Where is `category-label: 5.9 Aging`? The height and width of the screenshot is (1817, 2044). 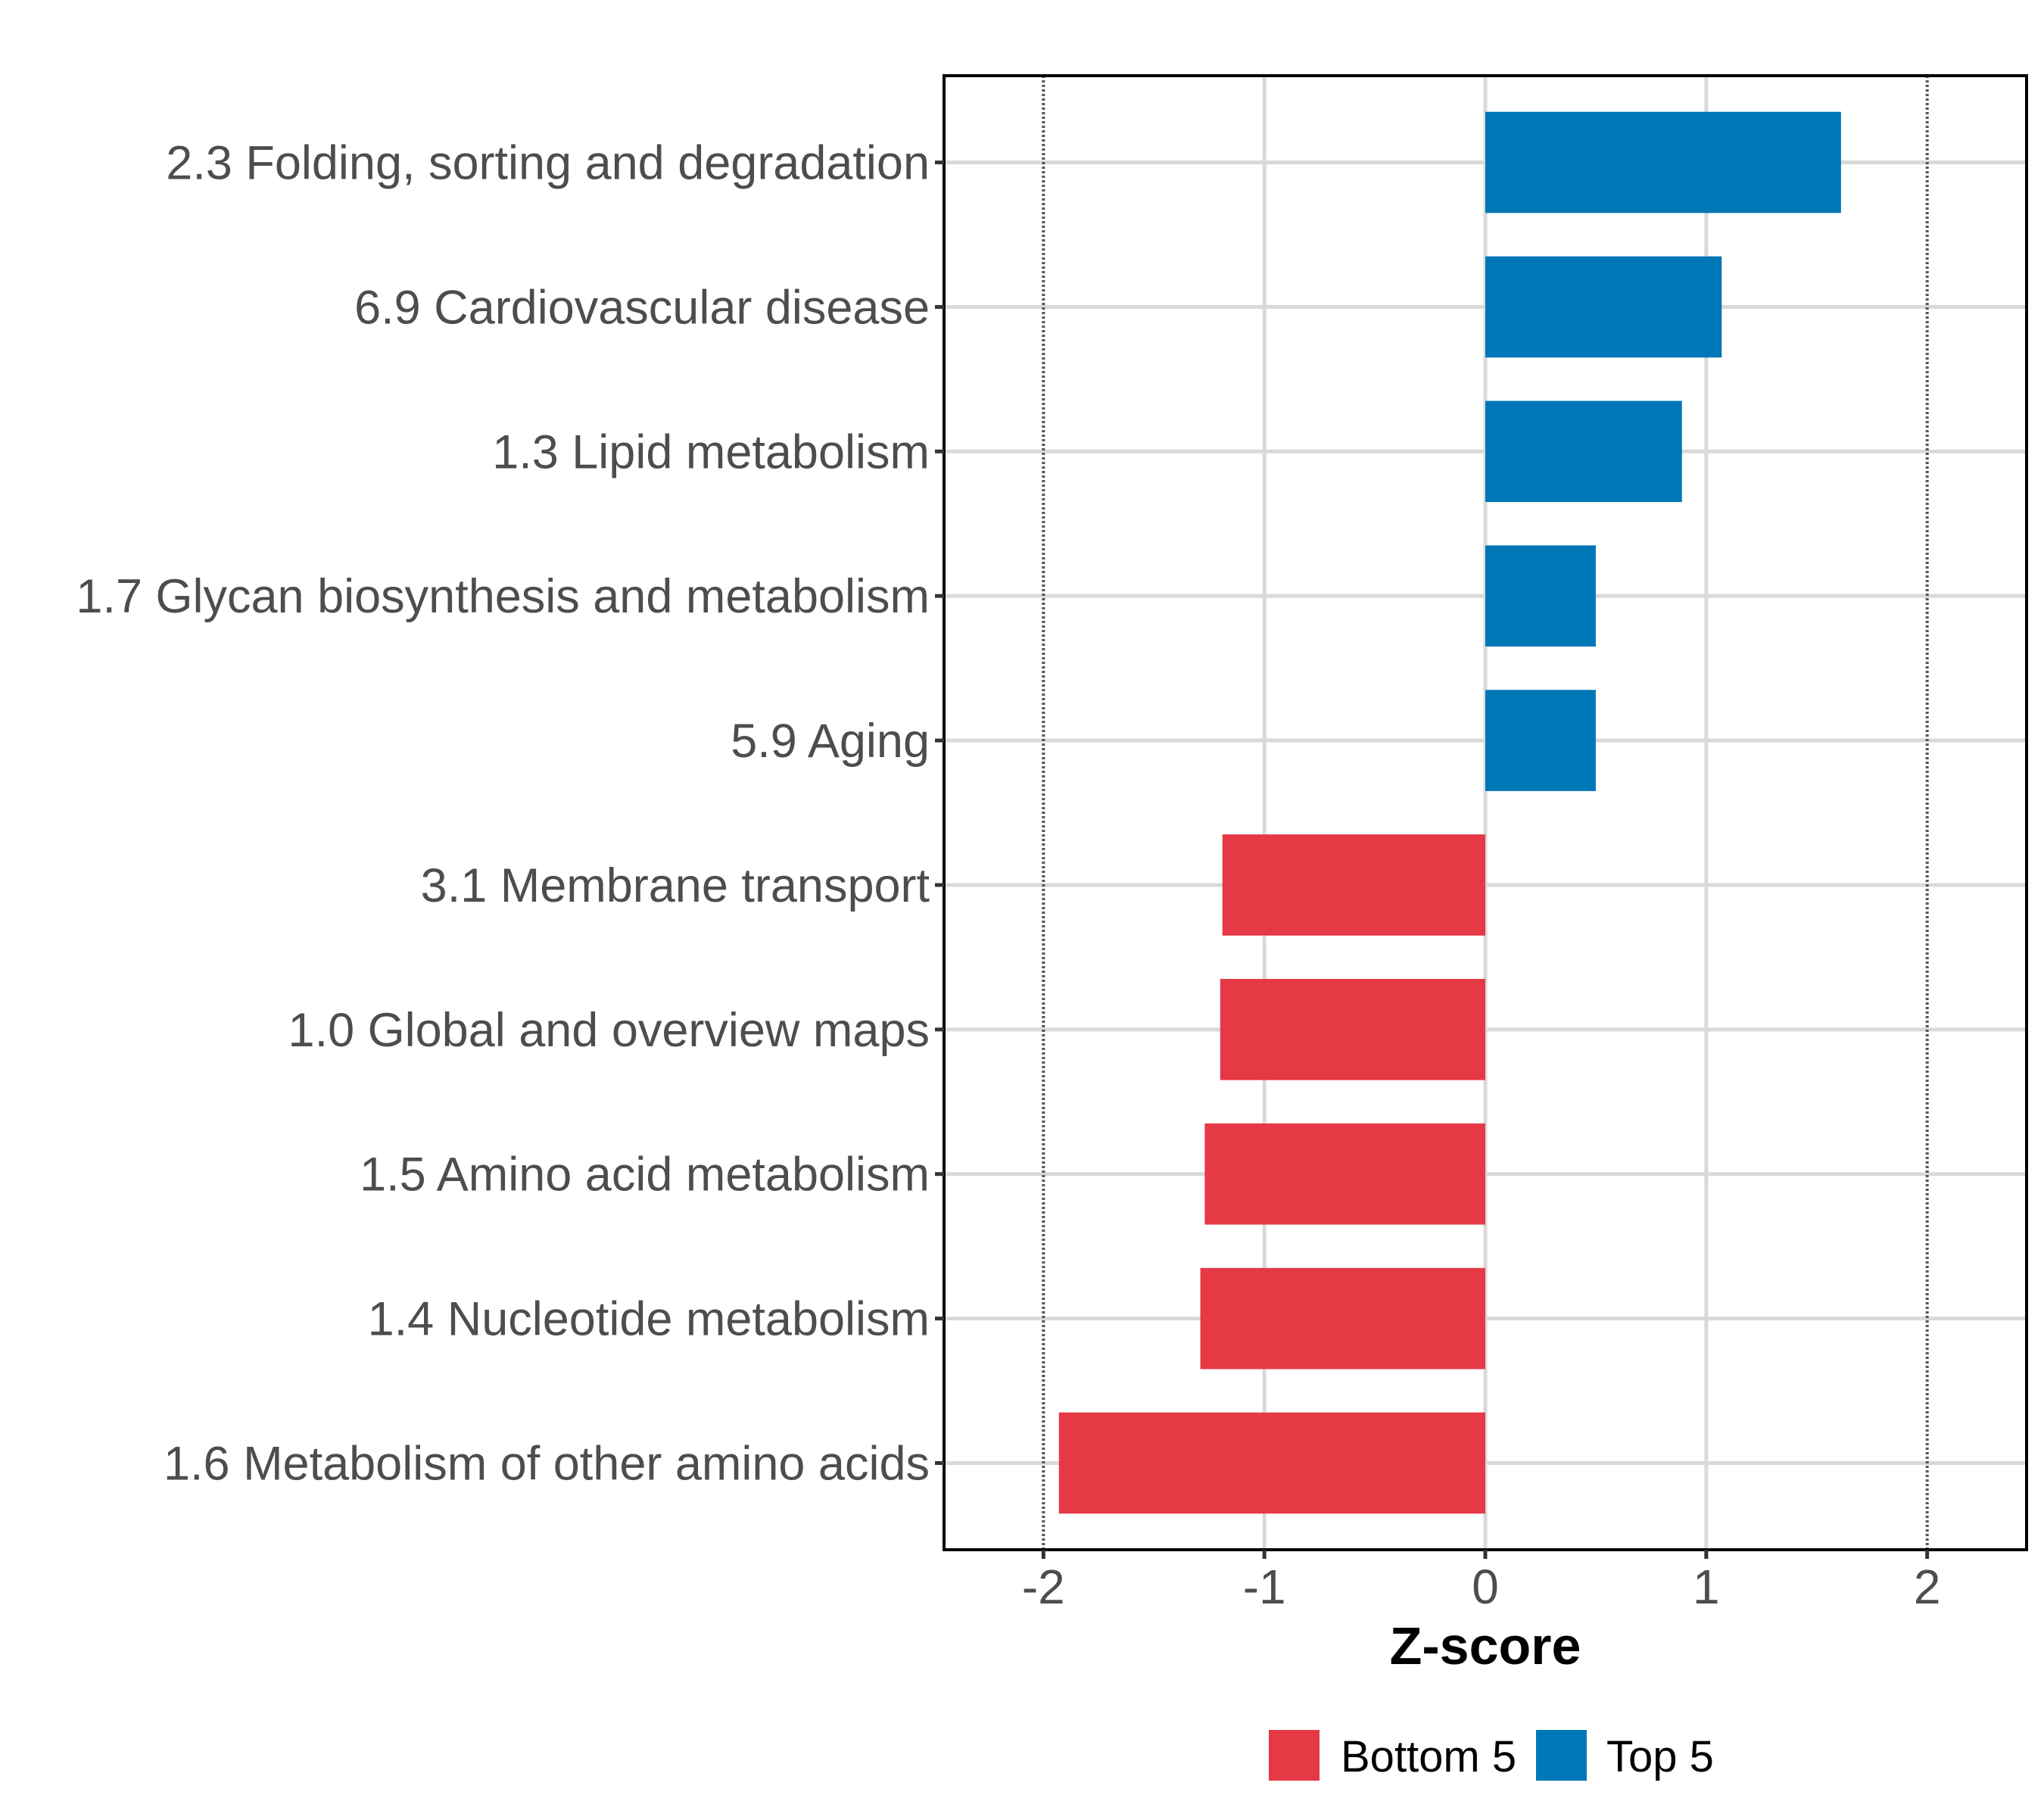
category-label: 5.9 Aging is located at coordinates (831, 741).